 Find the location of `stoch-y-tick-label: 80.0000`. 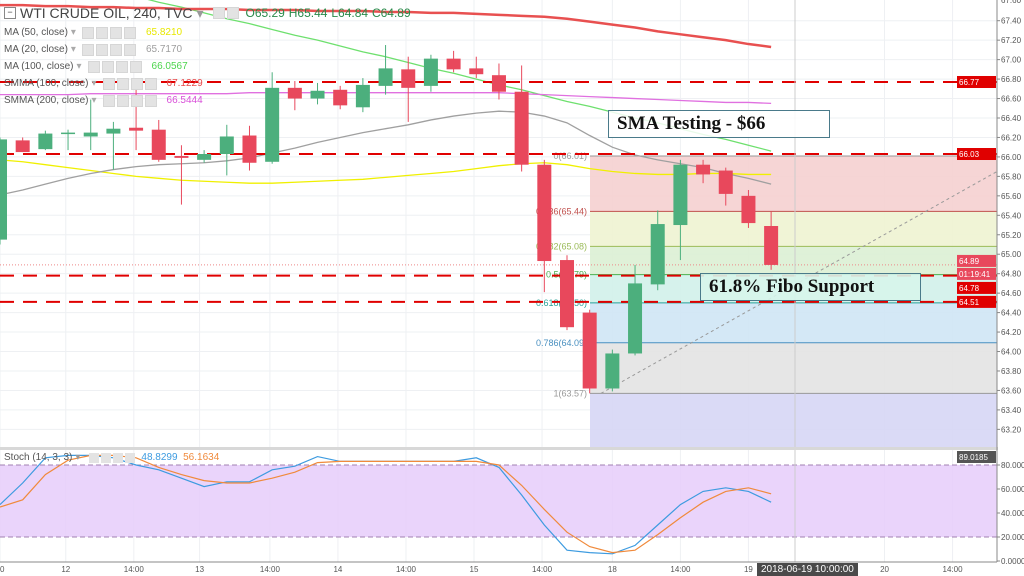

stoch-y-tick-label: 80.0000 is located at coordinates (1012, 465).